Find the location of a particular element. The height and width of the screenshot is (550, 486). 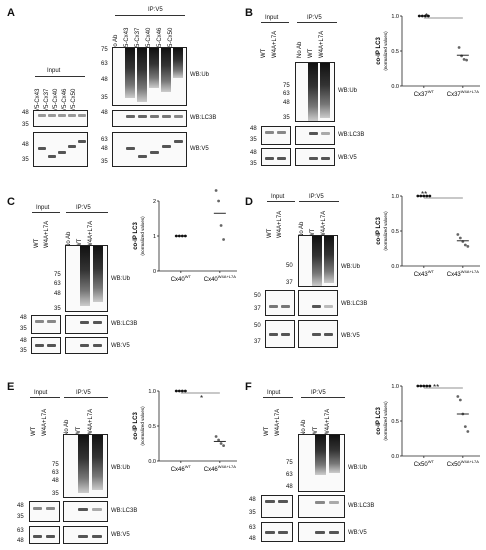

panel-label: D is located at coordinates (249, 202).